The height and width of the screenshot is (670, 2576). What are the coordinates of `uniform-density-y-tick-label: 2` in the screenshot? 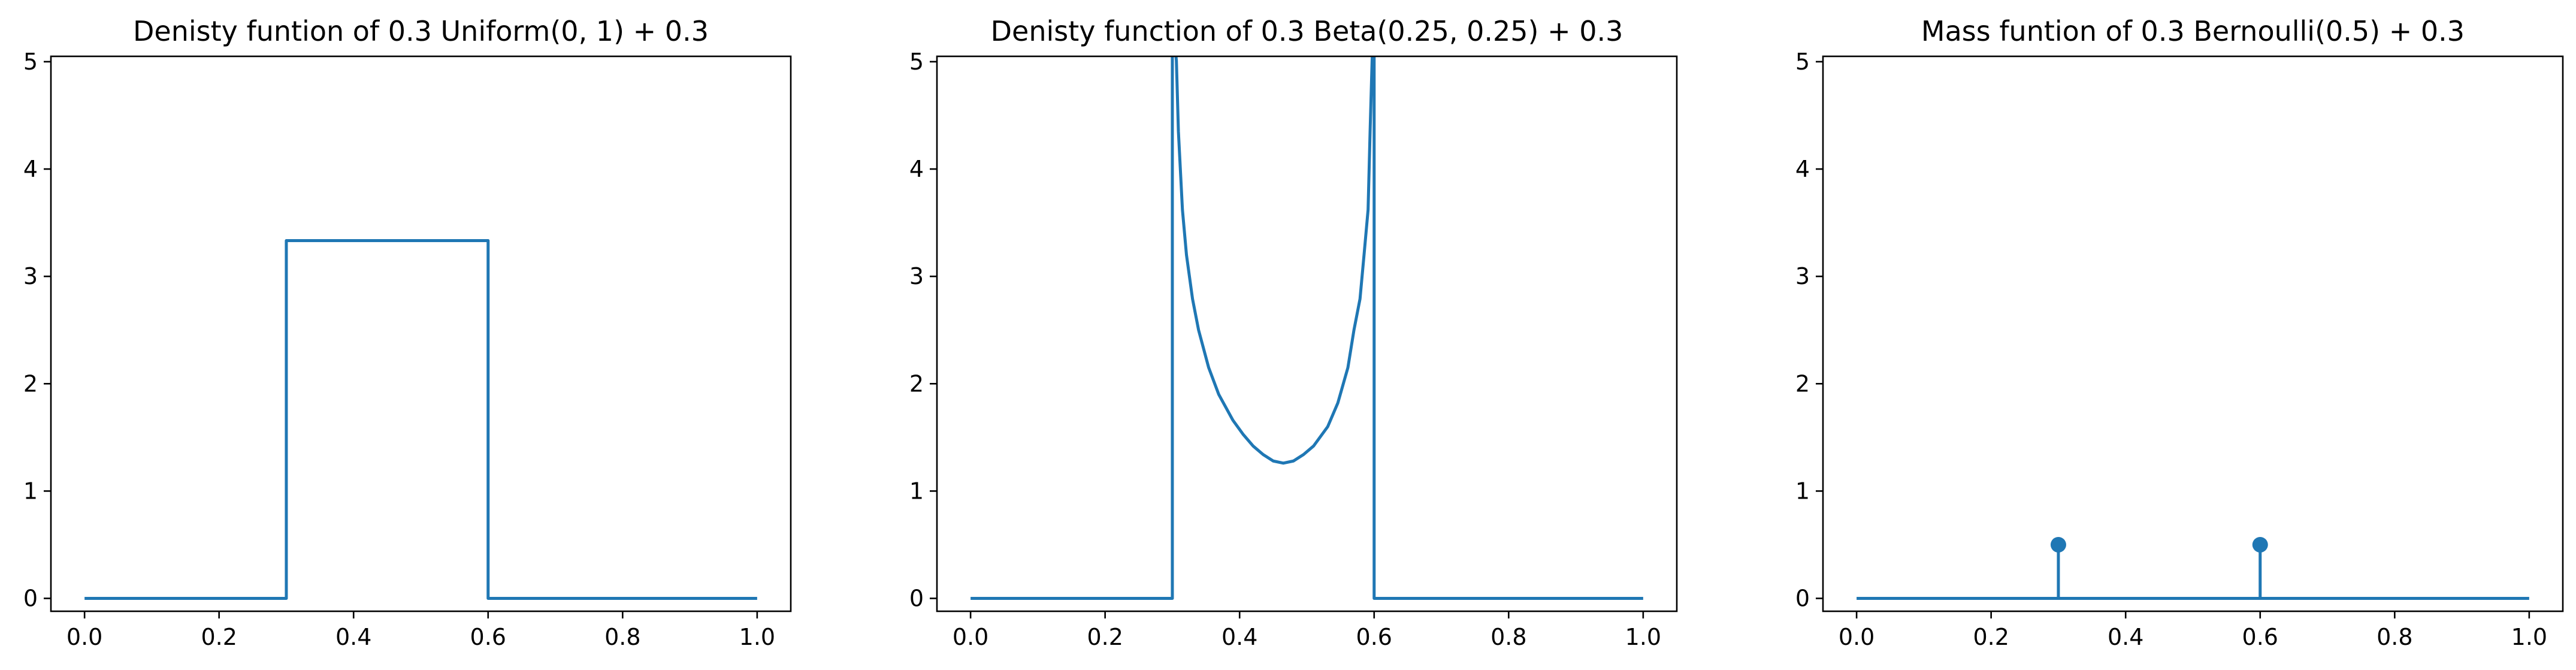 It's located at (30, 384).